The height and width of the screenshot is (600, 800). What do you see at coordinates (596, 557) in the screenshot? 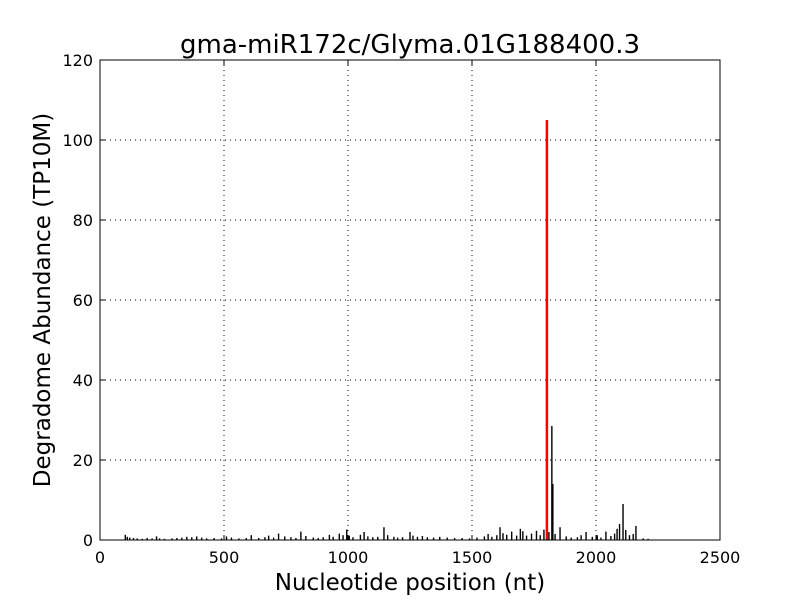
I see `x-tick-label: 2000` at bounding box center [596, 557].